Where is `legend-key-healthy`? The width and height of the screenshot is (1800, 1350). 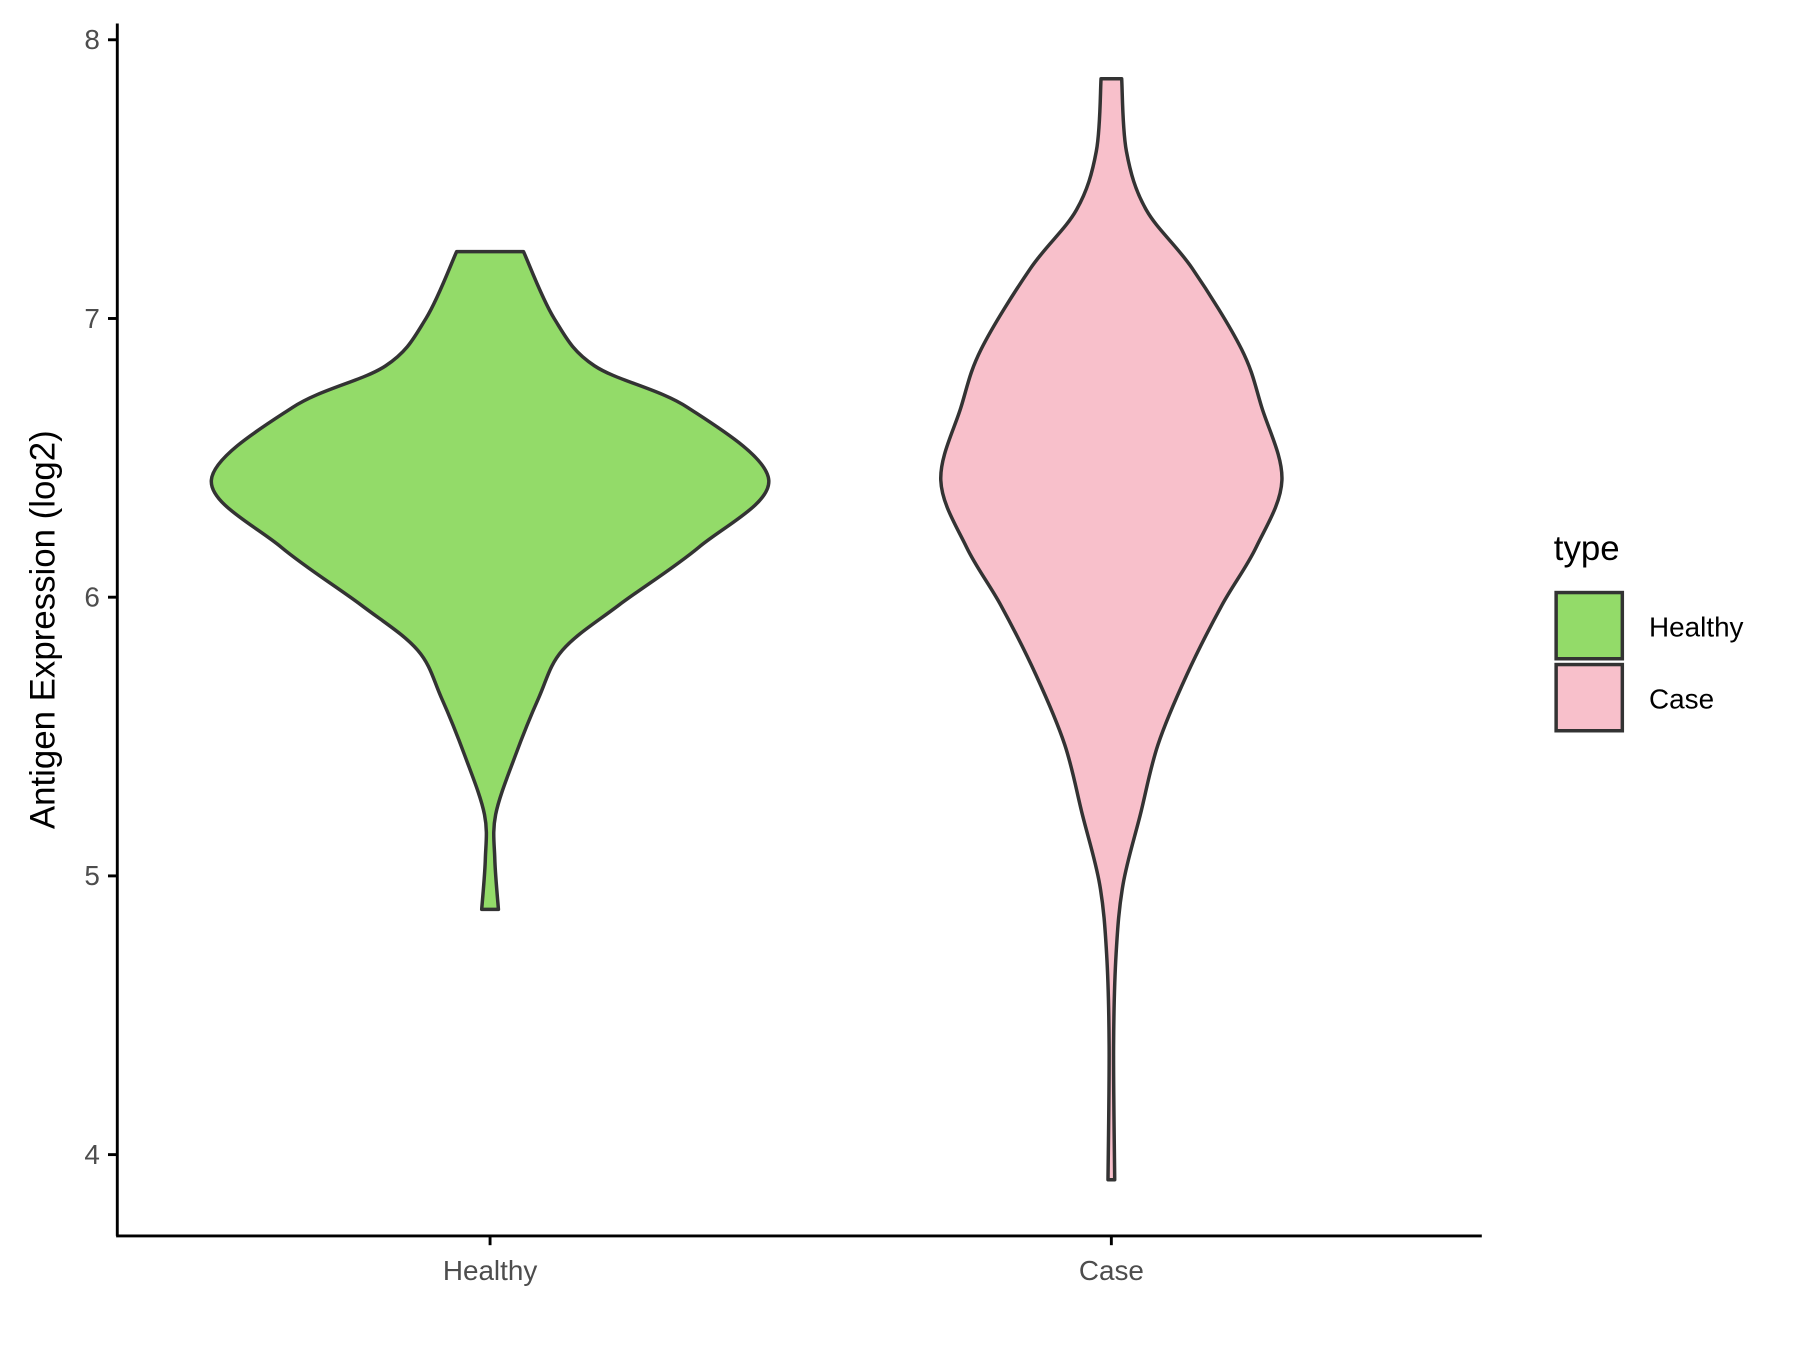 legend-key-healthy is located at coordinates (1589, 625).